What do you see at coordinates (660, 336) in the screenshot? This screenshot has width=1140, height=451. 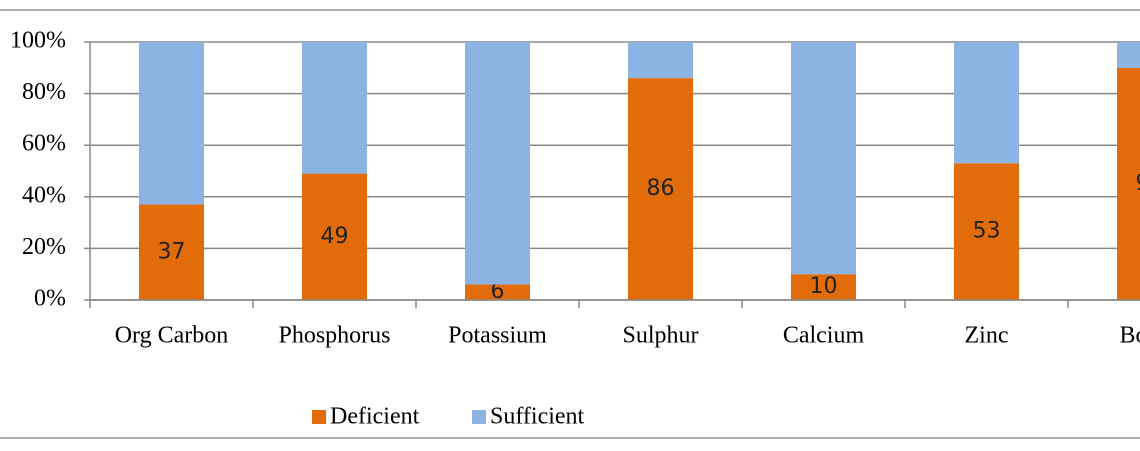 I see `x-tick-label: Sulphur` at bounding box center [660, 336].